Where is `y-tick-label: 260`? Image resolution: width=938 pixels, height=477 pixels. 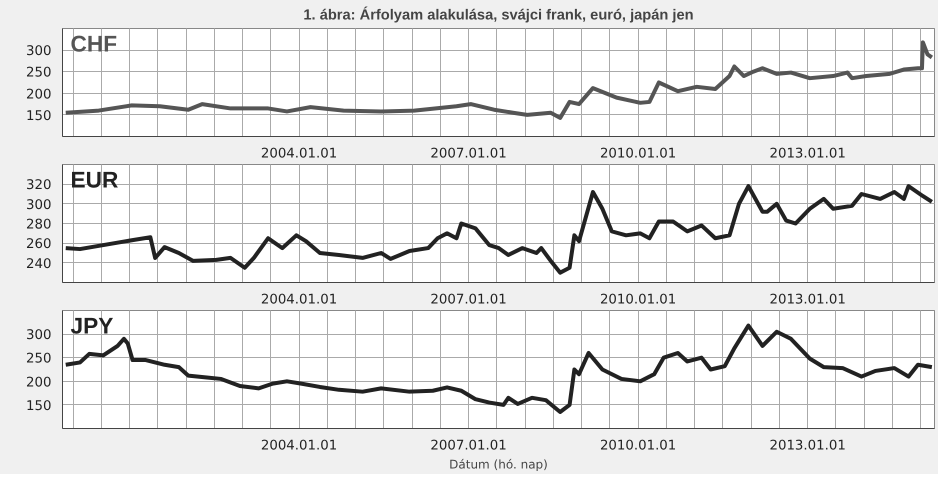 y-tick-label: 260 is located at coordinates (39, 244).